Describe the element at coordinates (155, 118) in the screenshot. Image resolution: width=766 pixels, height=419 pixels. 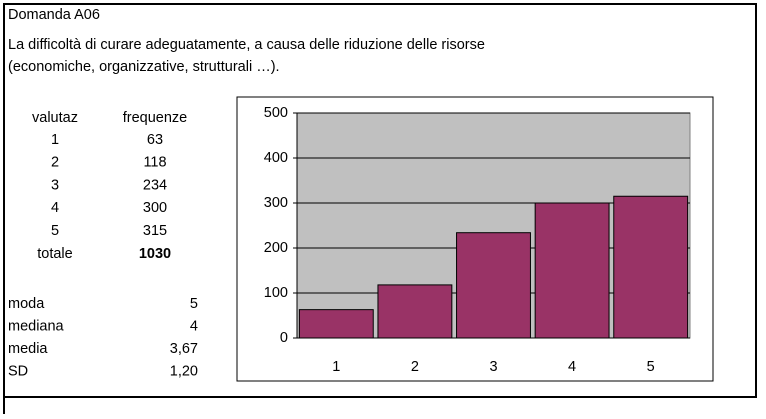
I see `column-header: frequenze` at that location.